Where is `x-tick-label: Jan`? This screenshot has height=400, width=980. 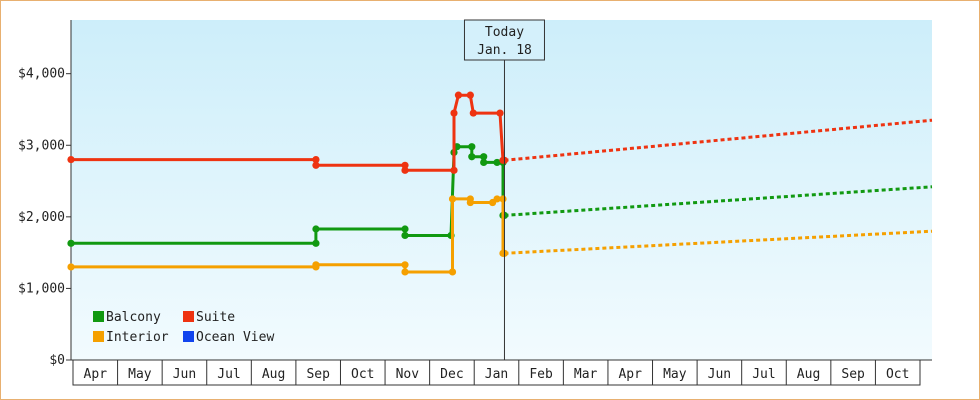 x-tick-label: Jan is located at coordinates (496, 374).